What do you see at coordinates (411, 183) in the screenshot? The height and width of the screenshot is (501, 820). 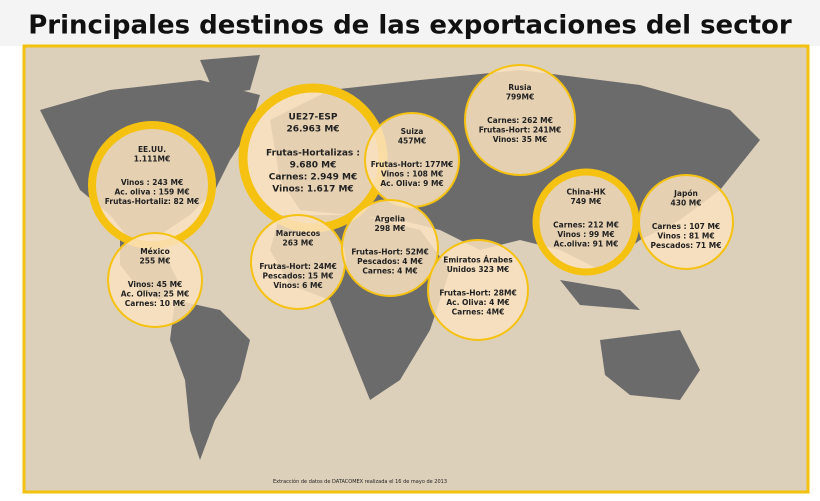 I see `bubble-line: Ac. Oliva: 9 M€` at bounding box center [411, 183].